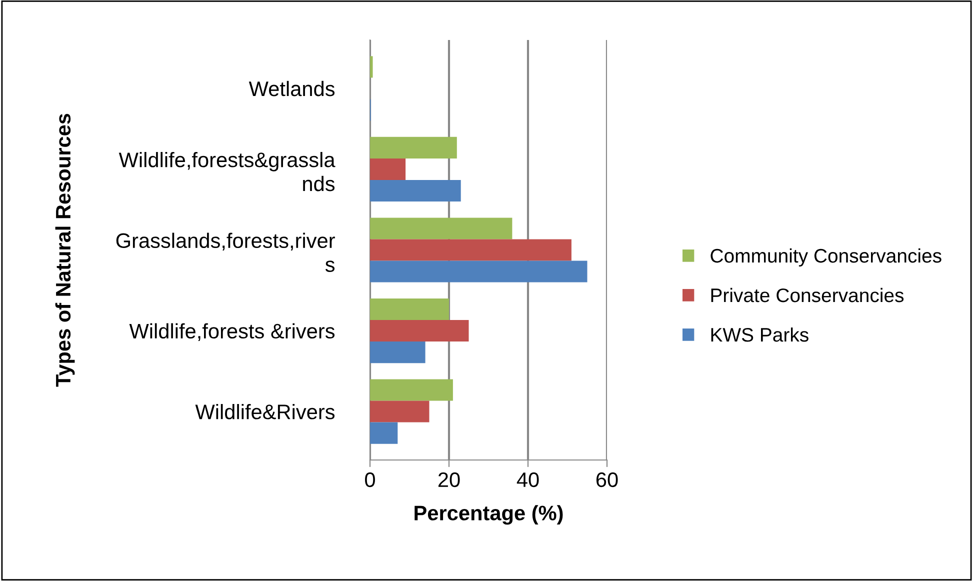 This screenshot has height=581, width=973. I want to click on y-tick-label: Wildlife&Rivers, so click(265, 412).